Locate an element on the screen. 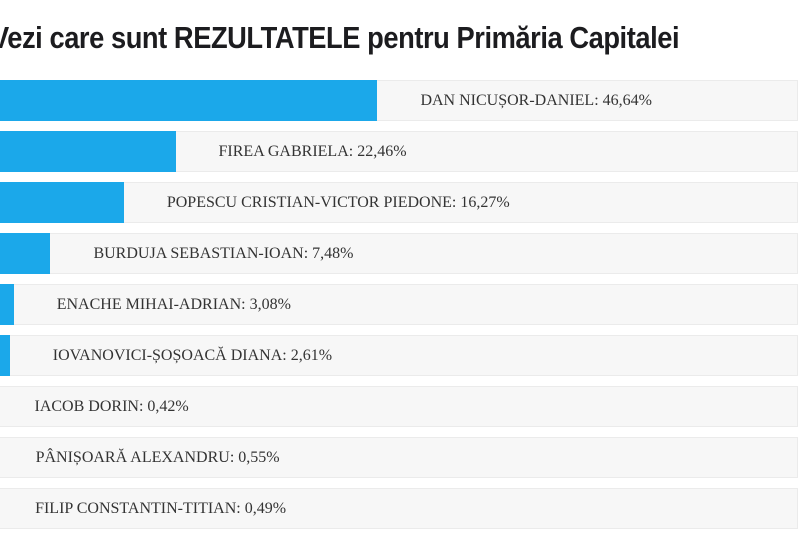 This screenshot has width=800, height=539. chart-row: DAN NICUȘOR-DANIEL: 46,64% is located at coordinates (400, 100).